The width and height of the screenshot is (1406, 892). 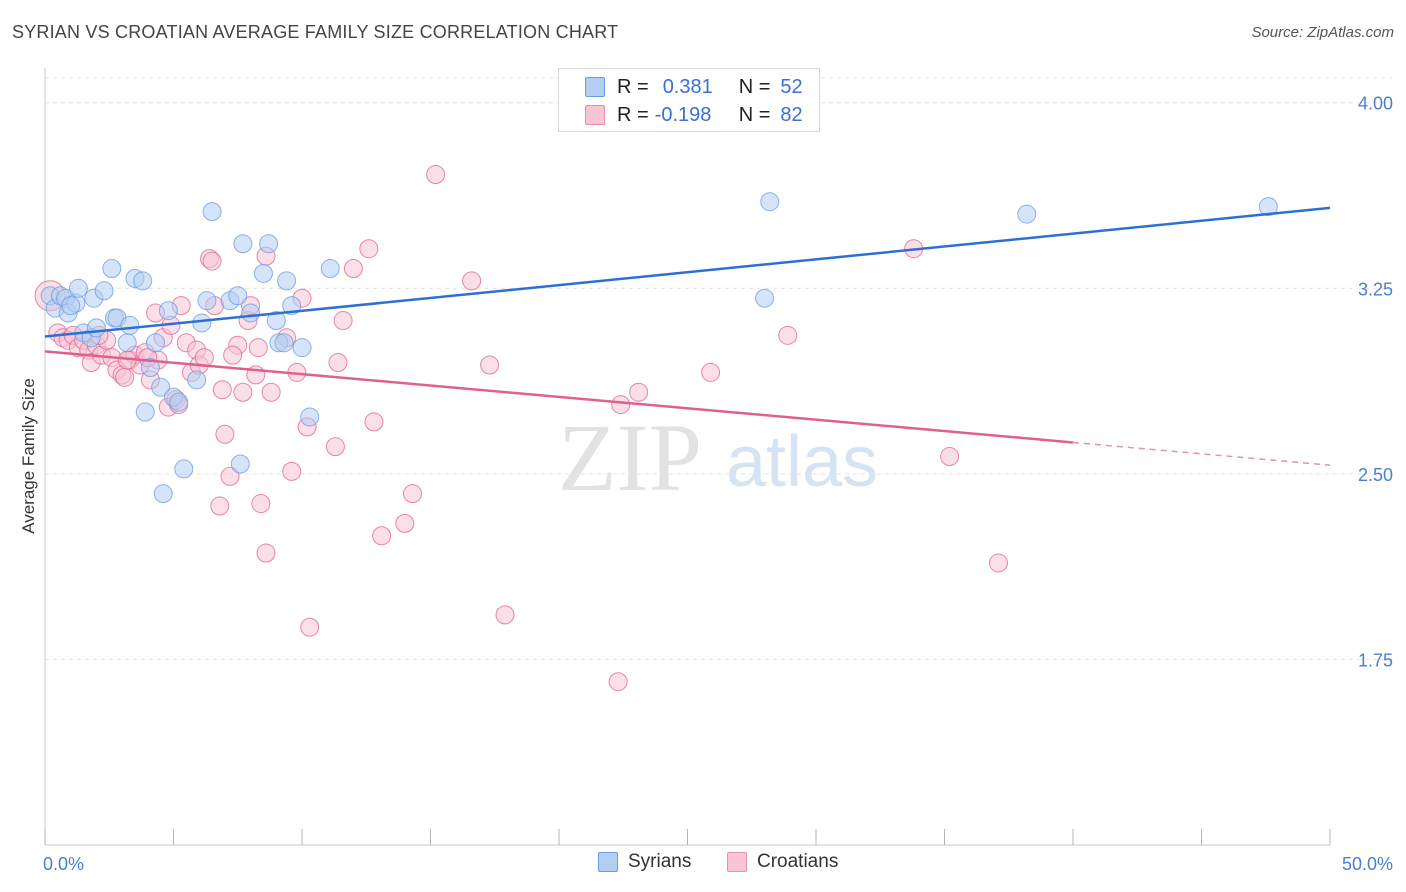 I want to click on watermark-zip: ZIP, so click(x=630, y=457).